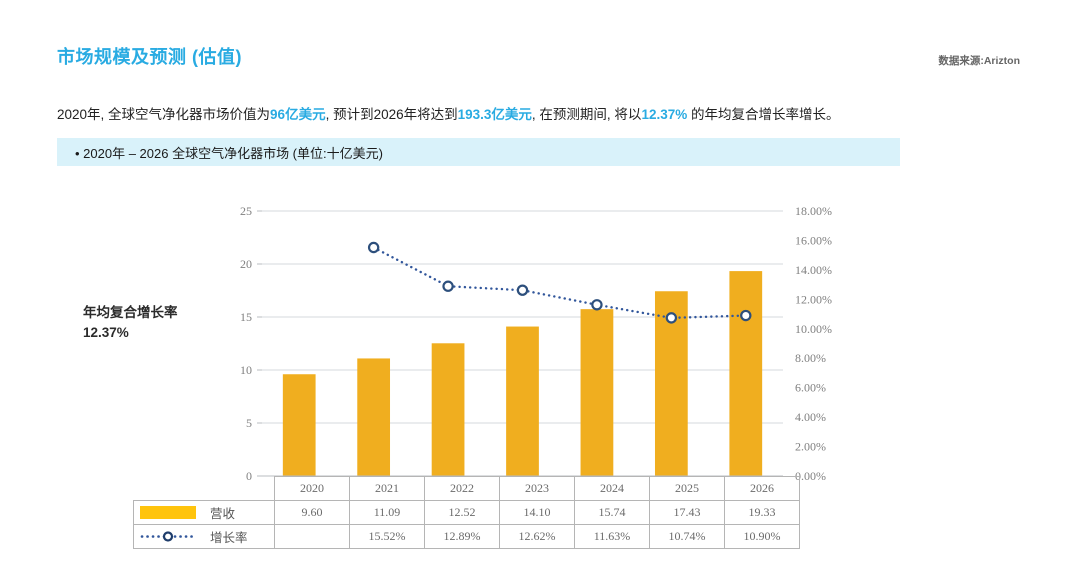  I want to click on summary-text-part1: 2020年, 全球空气净化器市场价值为, so click(164, 114).